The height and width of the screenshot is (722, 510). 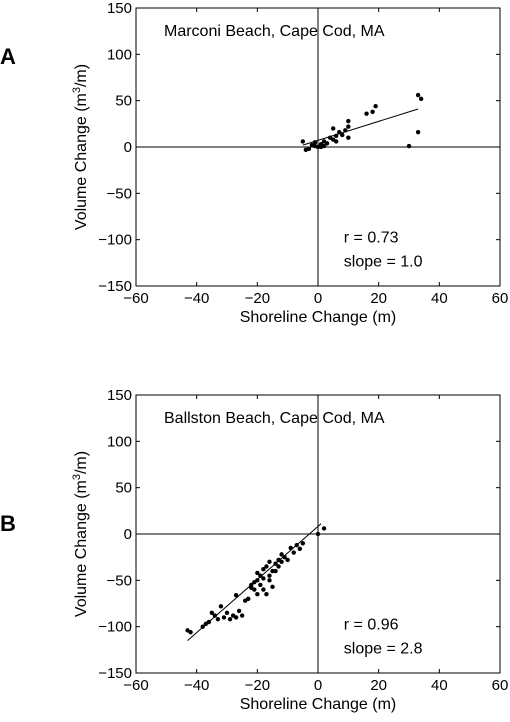 What do you see at coordinates (360, 127) in the screenshot?
I see `regression-line` at bounding box center [360, 127].